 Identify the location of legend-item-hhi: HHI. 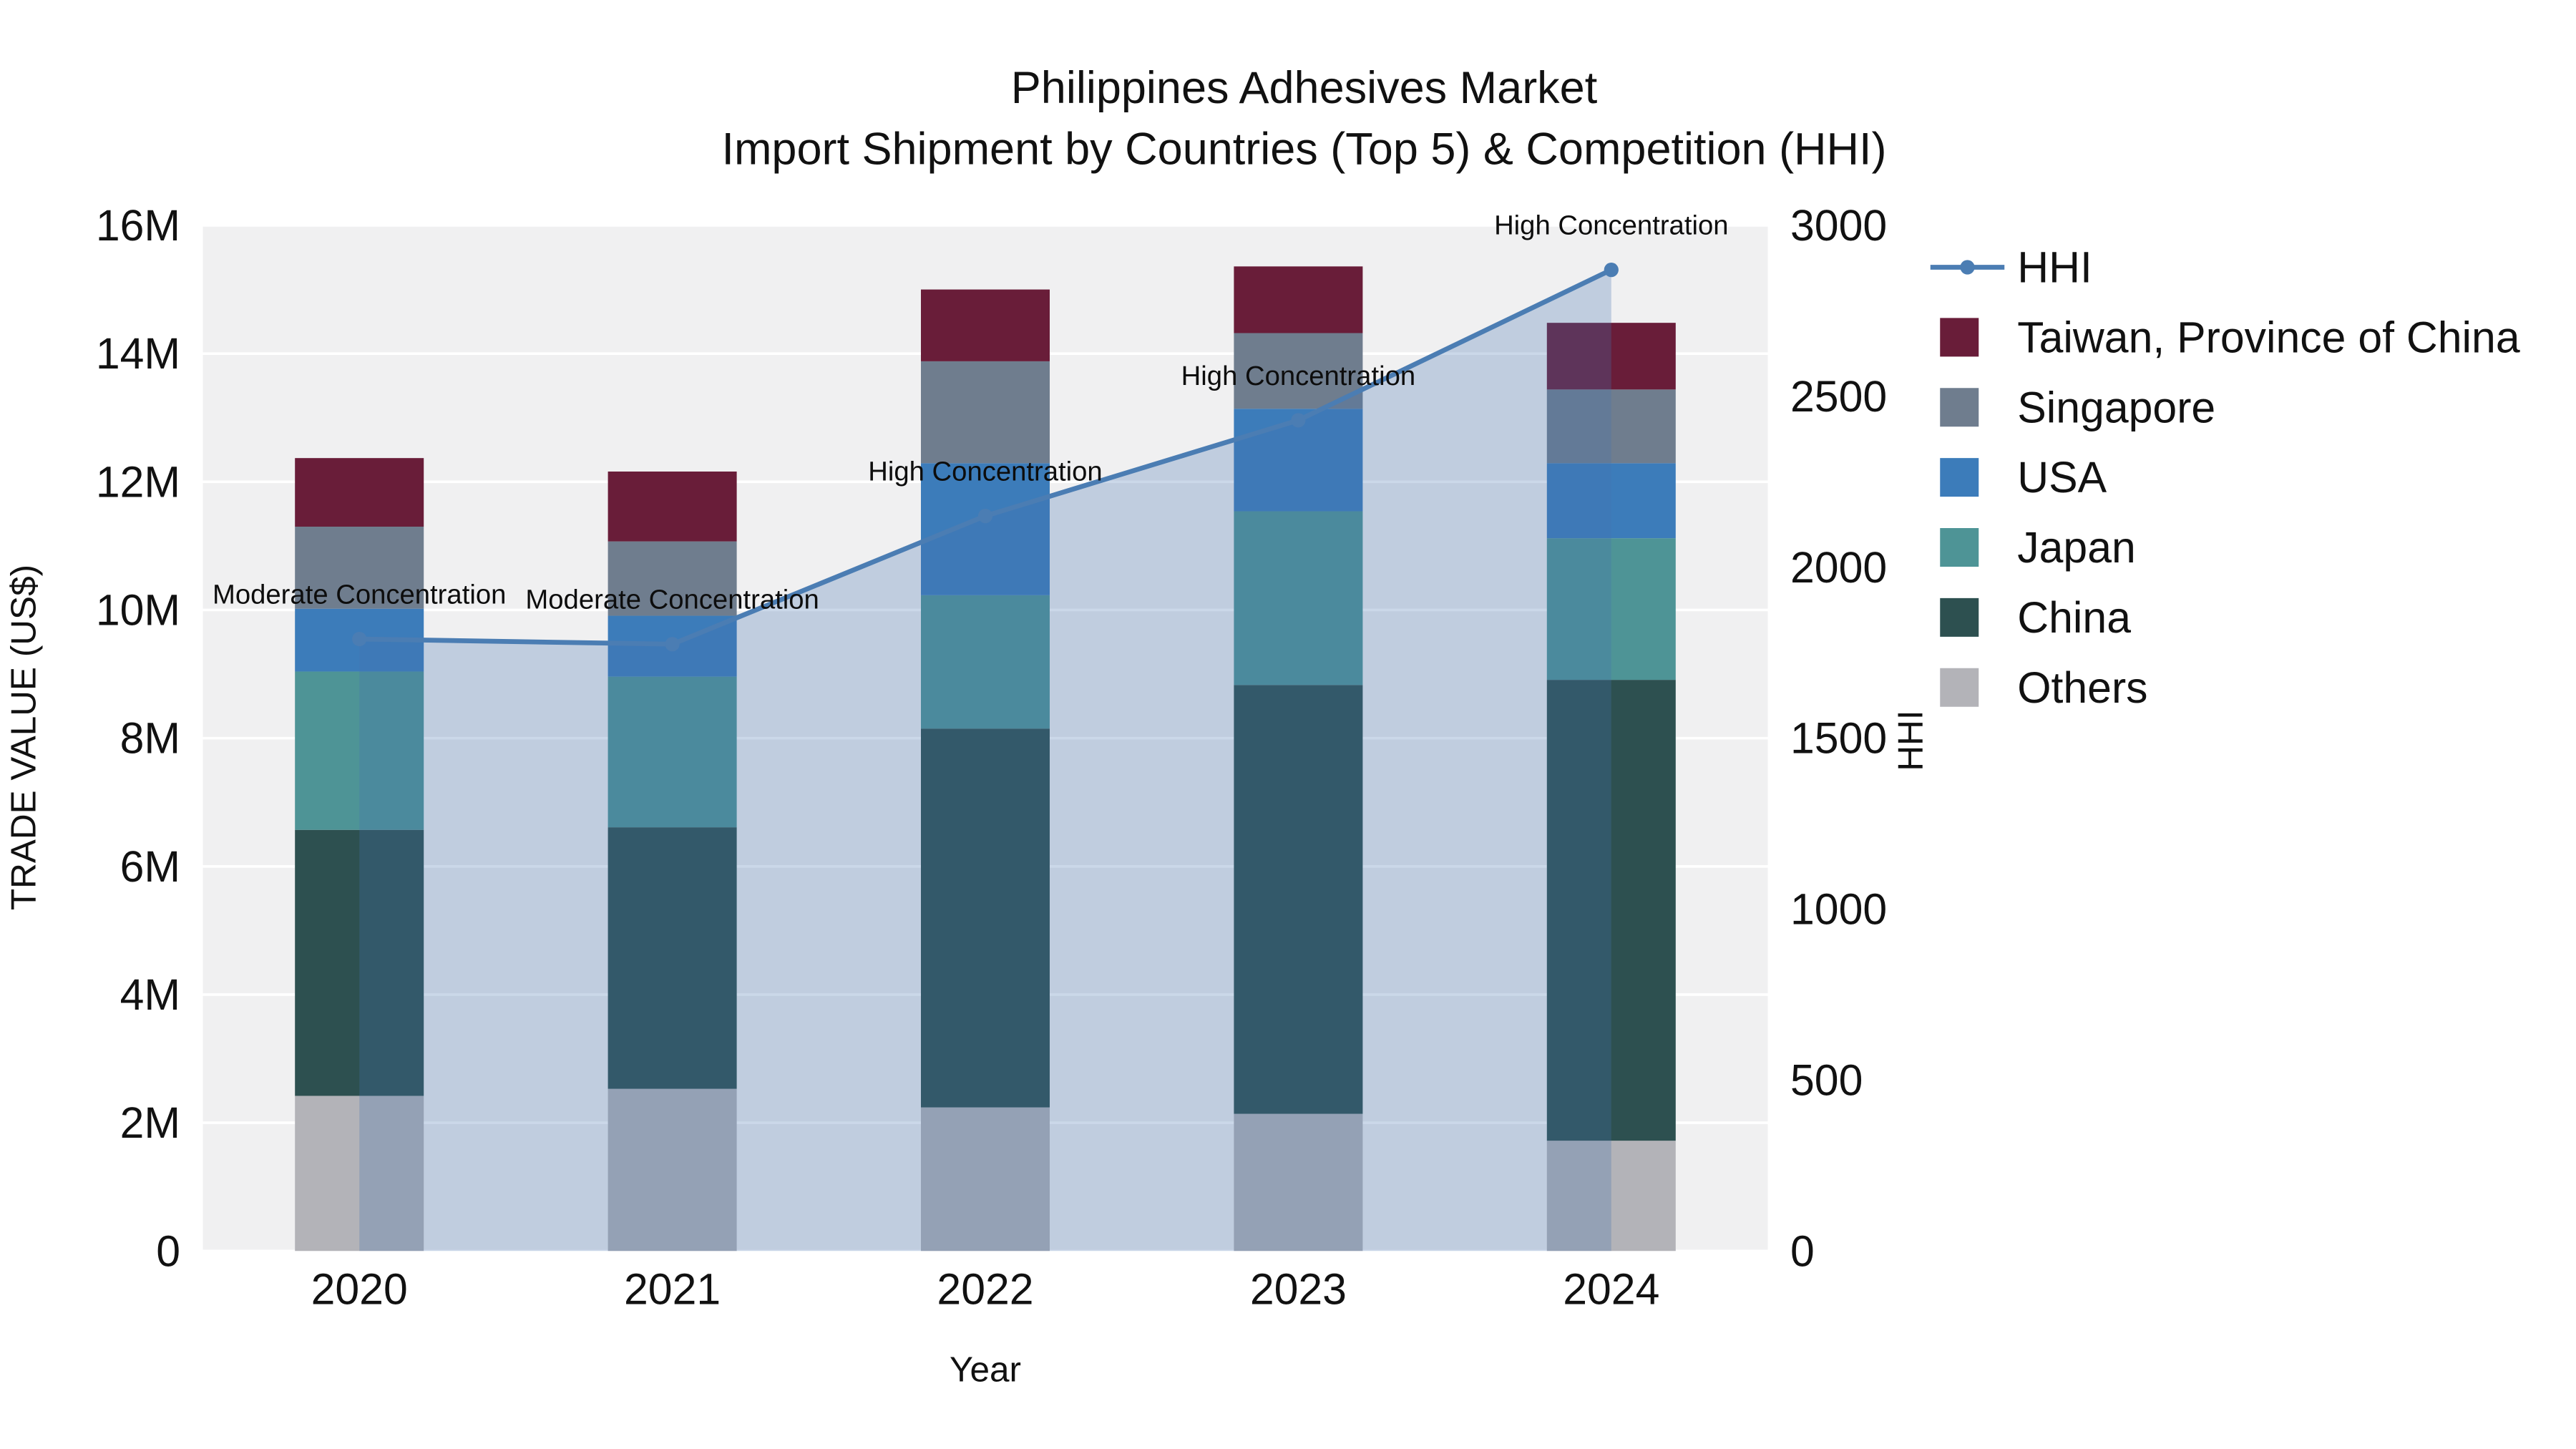
(2011, 267).